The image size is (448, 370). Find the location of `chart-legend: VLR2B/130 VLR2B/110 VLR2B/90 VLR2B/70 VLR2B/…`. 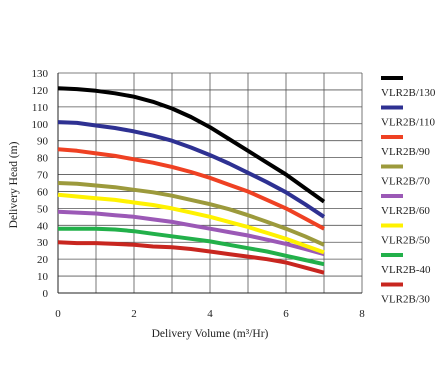

chart-legend: VLR2B/130 VLR2B/110 VLR2B/90 VLR2B/70 VLR2B/… is located at coordinates (408, 191).